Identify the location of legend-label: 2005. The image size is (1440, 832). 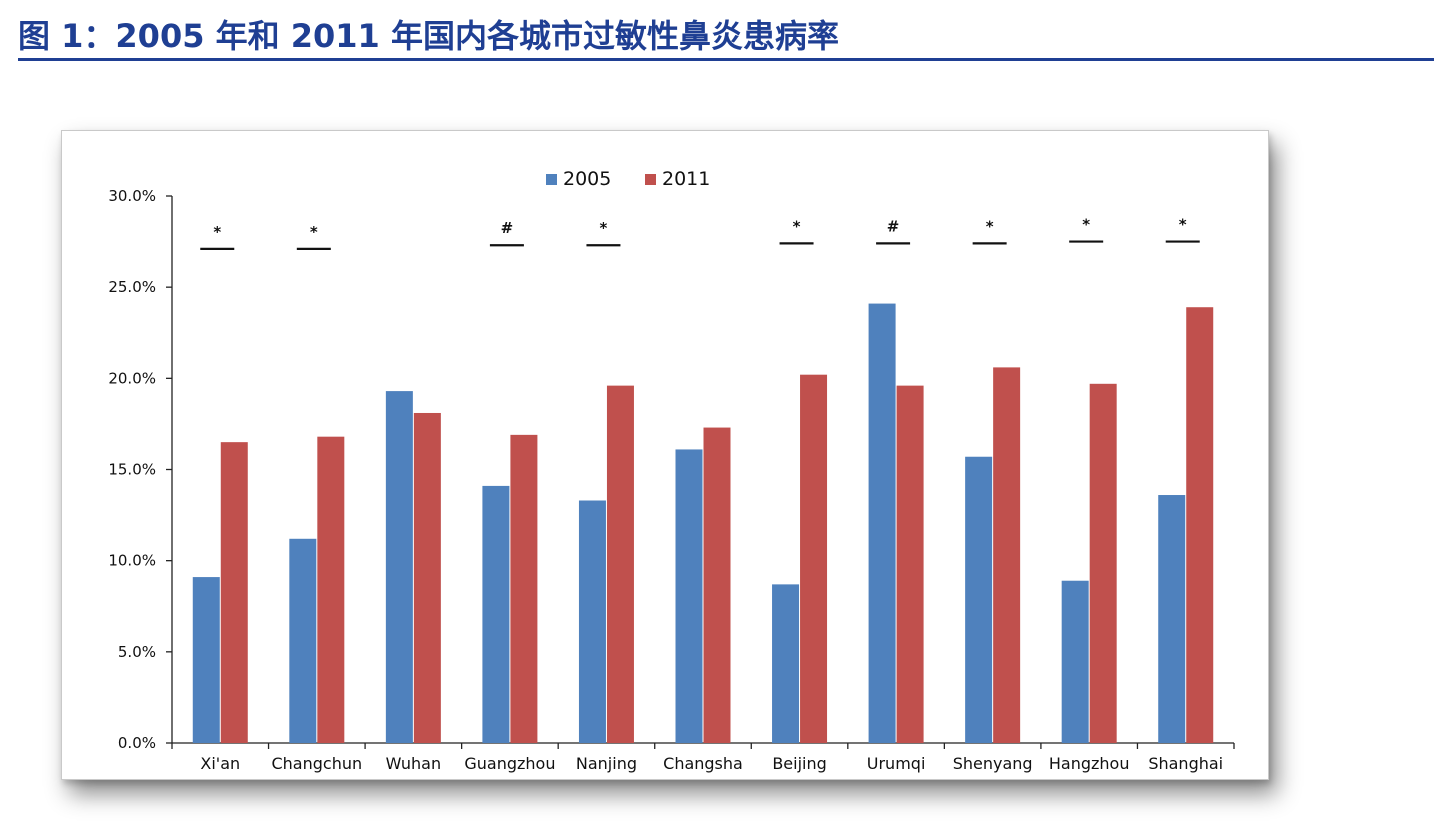
(587, 179).